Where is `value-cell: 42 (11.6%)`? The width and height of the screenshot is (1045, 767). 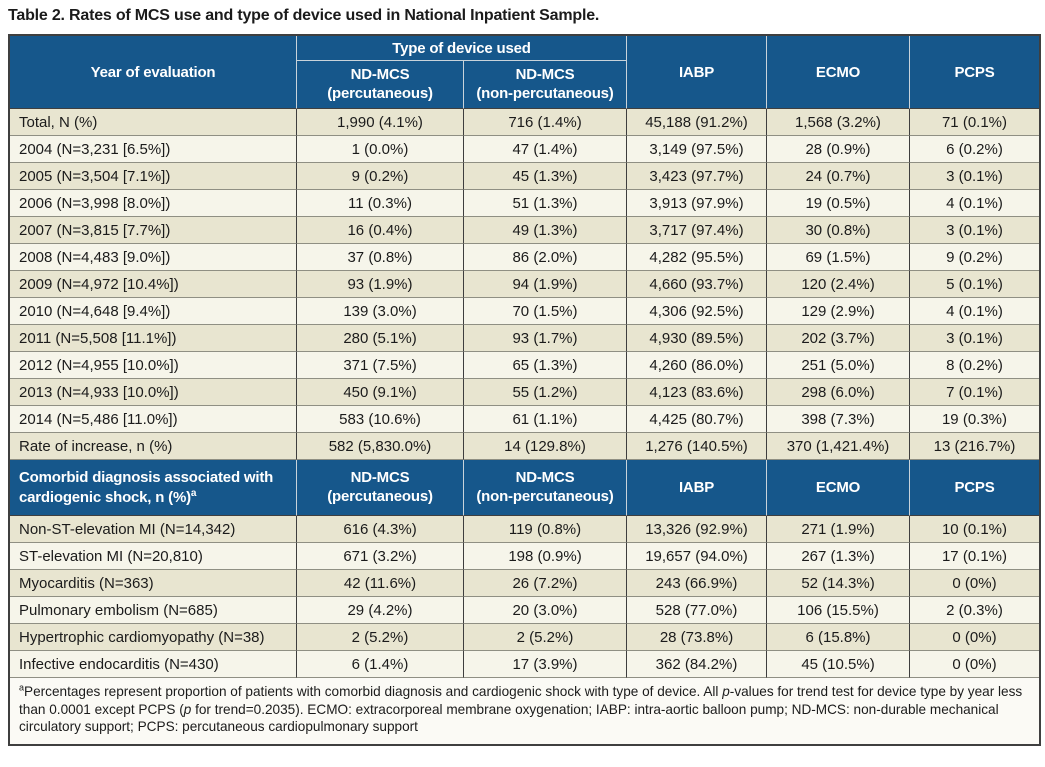 value-cell: 42 (11.6%) is located at coordinates (380, 583).